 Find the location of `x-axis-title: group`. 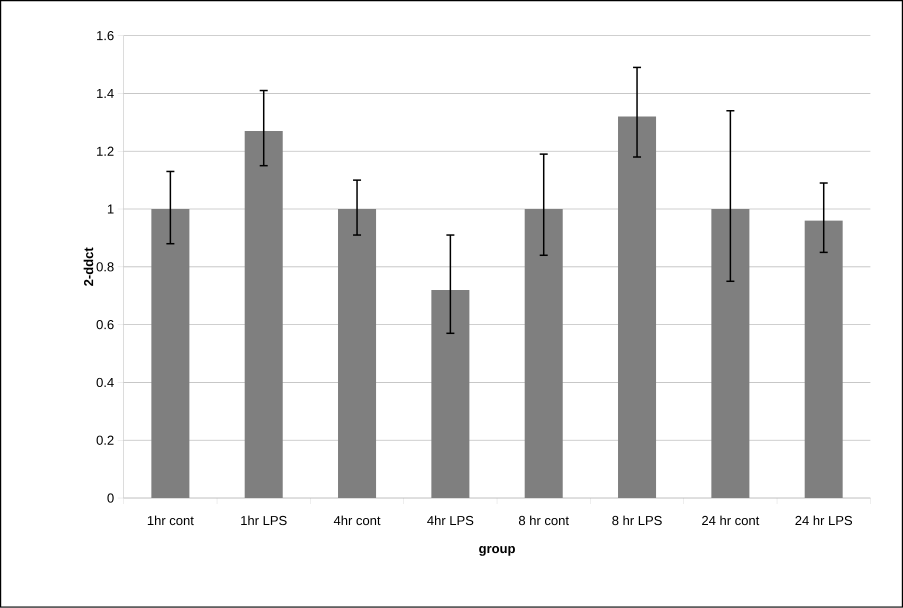

x-axis-title: group is located at coordinates (497, 551).